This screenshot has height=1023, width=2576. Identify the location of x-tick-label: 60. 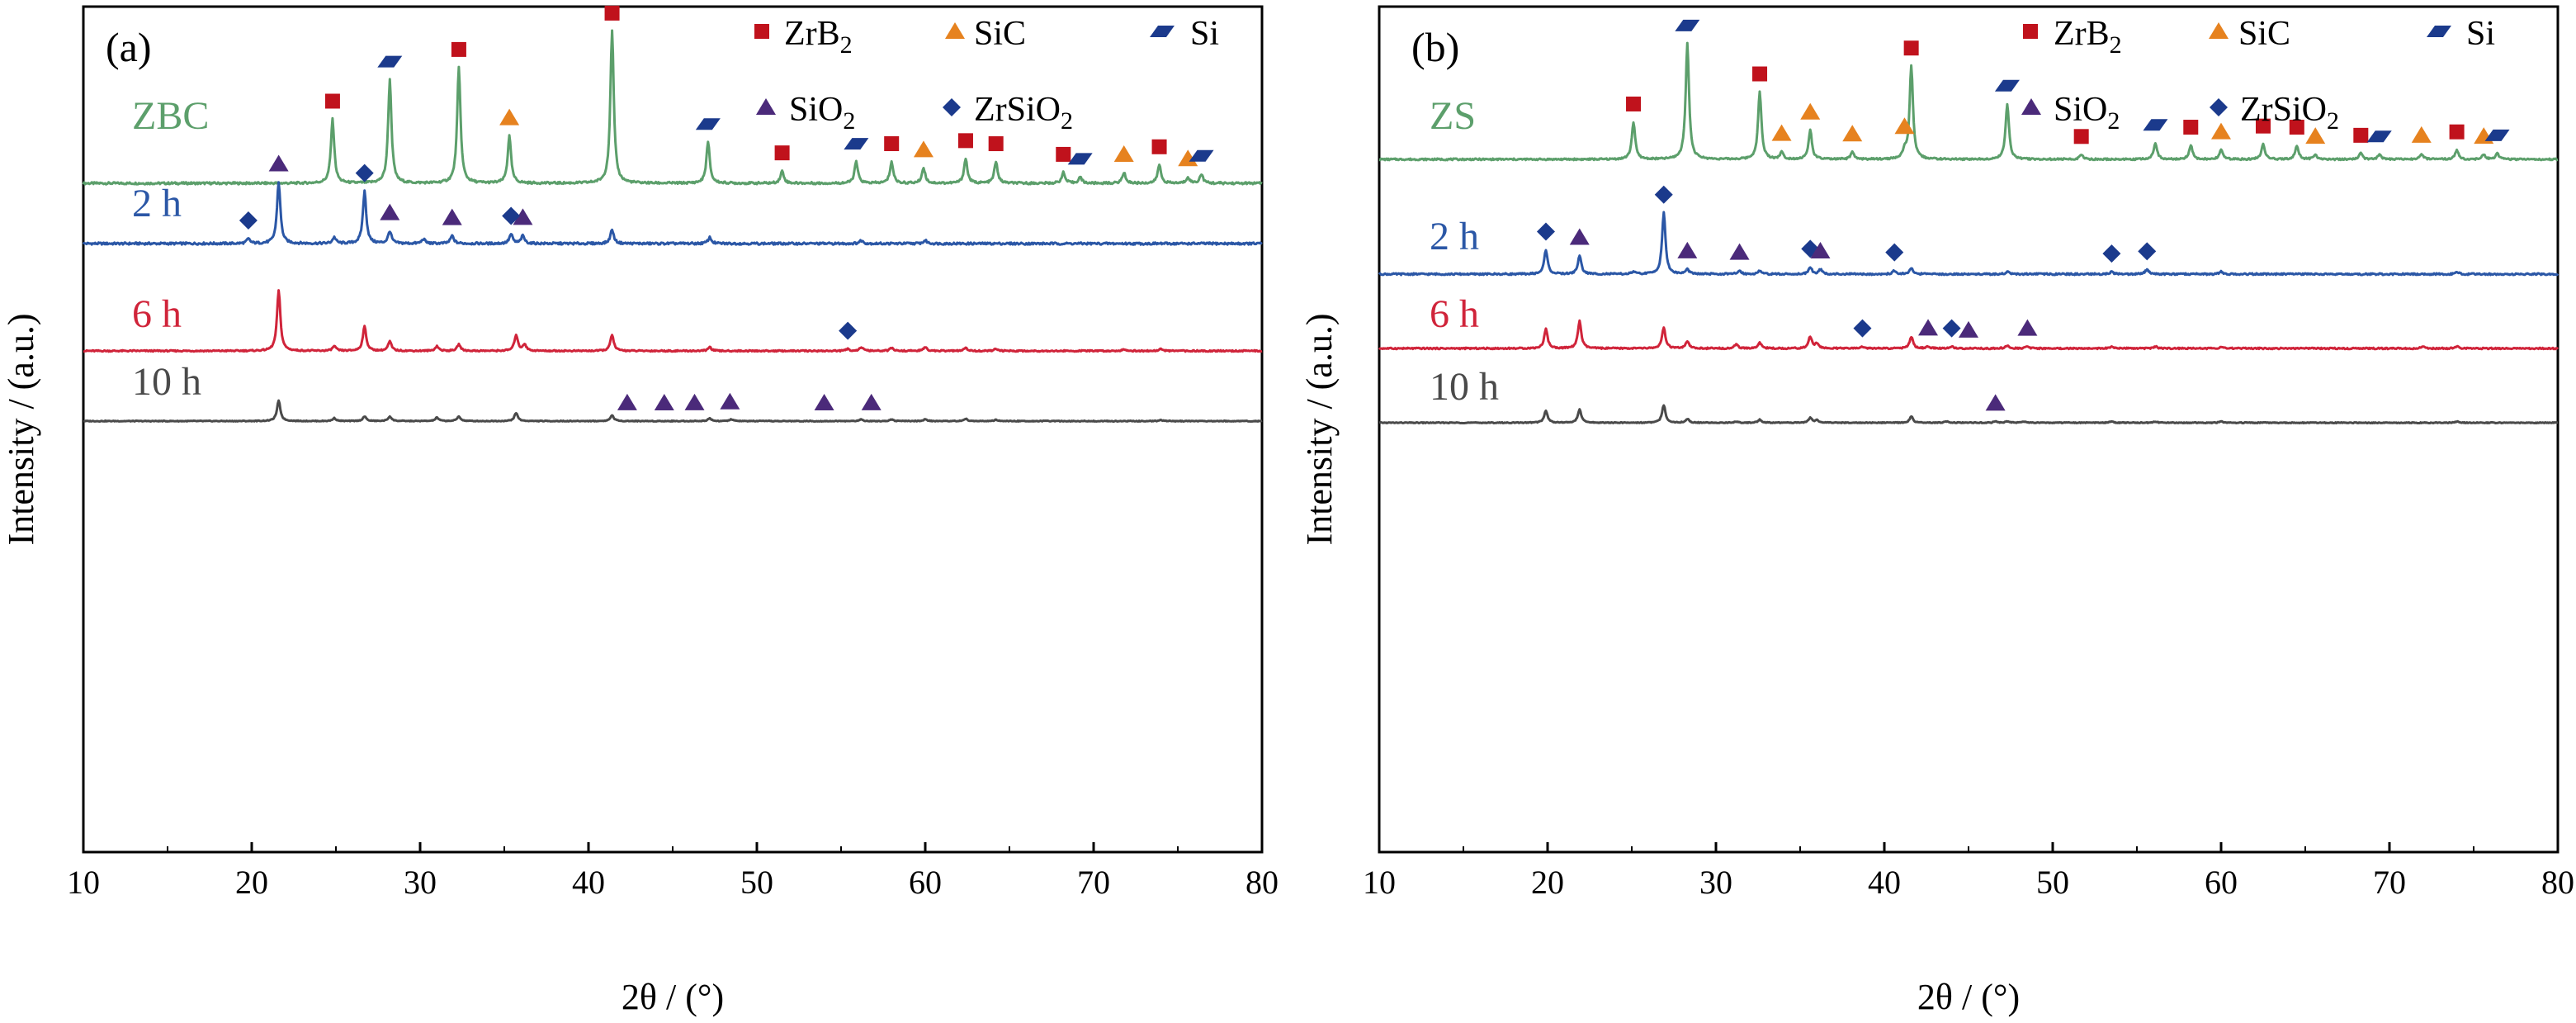
(925, 882).